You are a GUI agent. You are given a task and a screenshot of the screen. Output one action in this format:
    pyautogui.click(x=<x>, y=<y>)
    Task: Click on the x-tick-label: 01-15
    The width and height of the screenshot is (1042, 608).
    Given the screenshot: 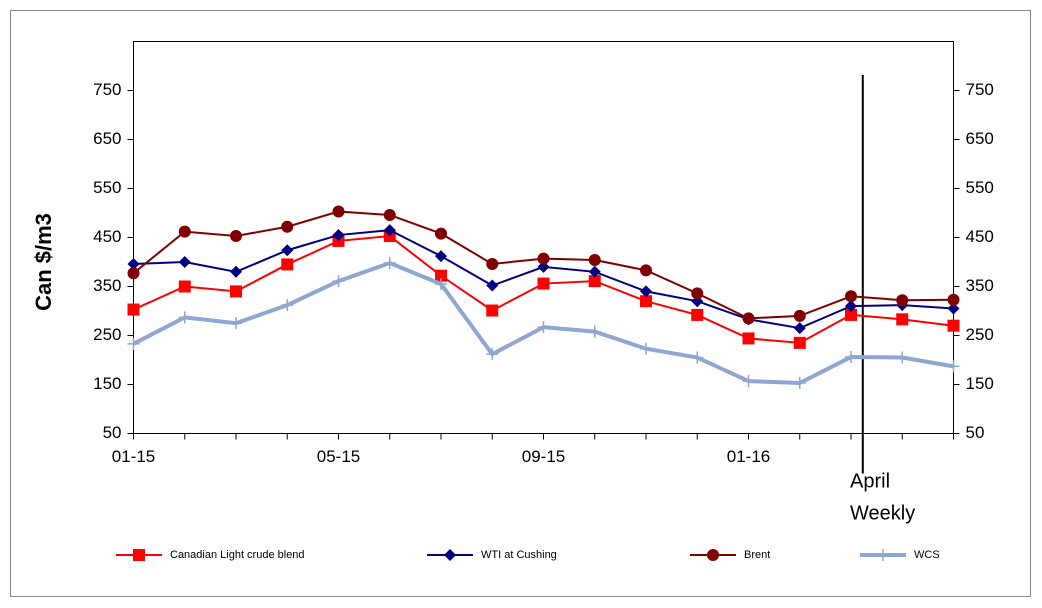 What is the action you would take?
    pyautogui.click(x=133, y=456)
    